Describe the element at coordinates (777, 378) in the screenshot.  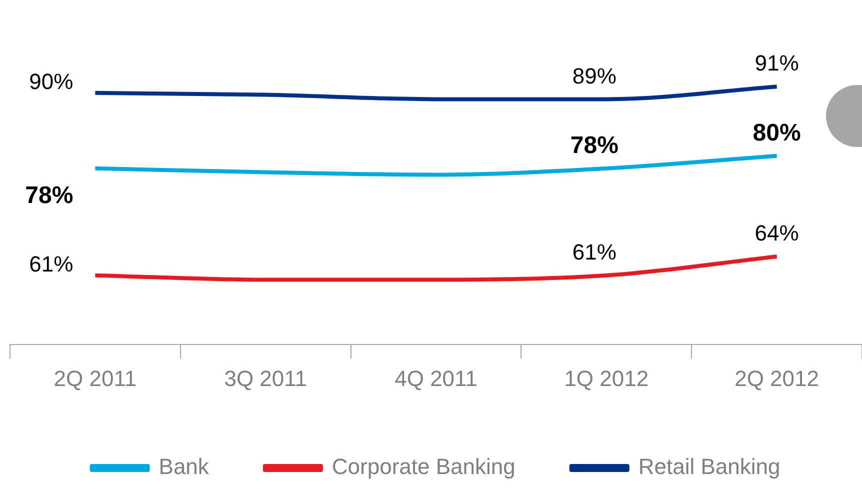
I see `x-tick-label: 2Q 2012` at that location.